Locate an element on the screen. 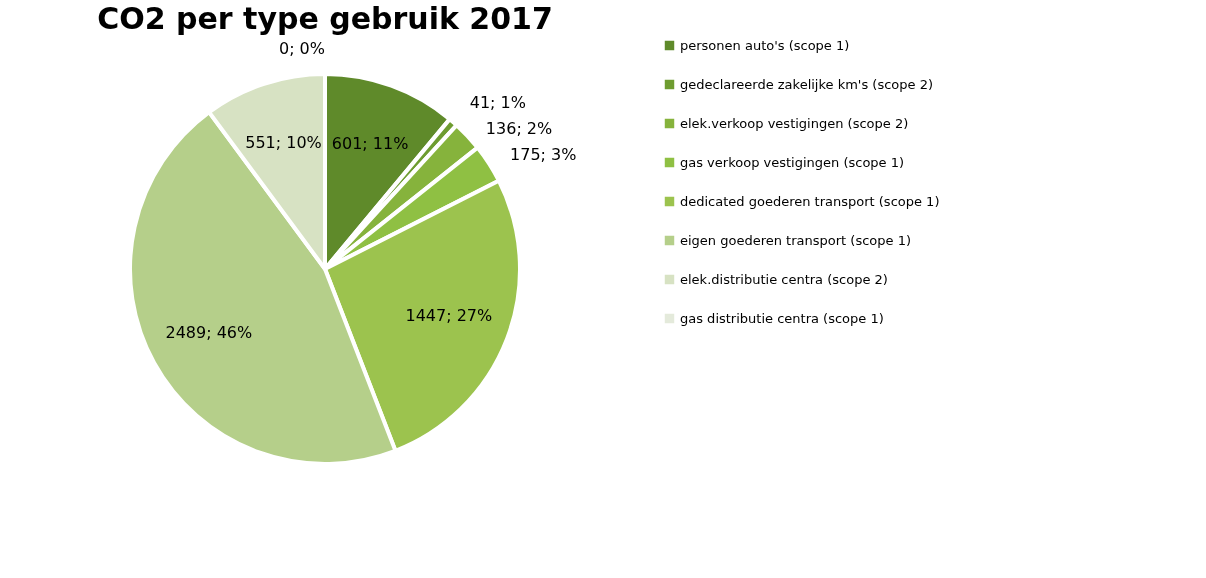 The height and width of the screenshot is (578, 1206). legend-label: eigen goederen transport (scope 1) is located at coordinates (795, 240).